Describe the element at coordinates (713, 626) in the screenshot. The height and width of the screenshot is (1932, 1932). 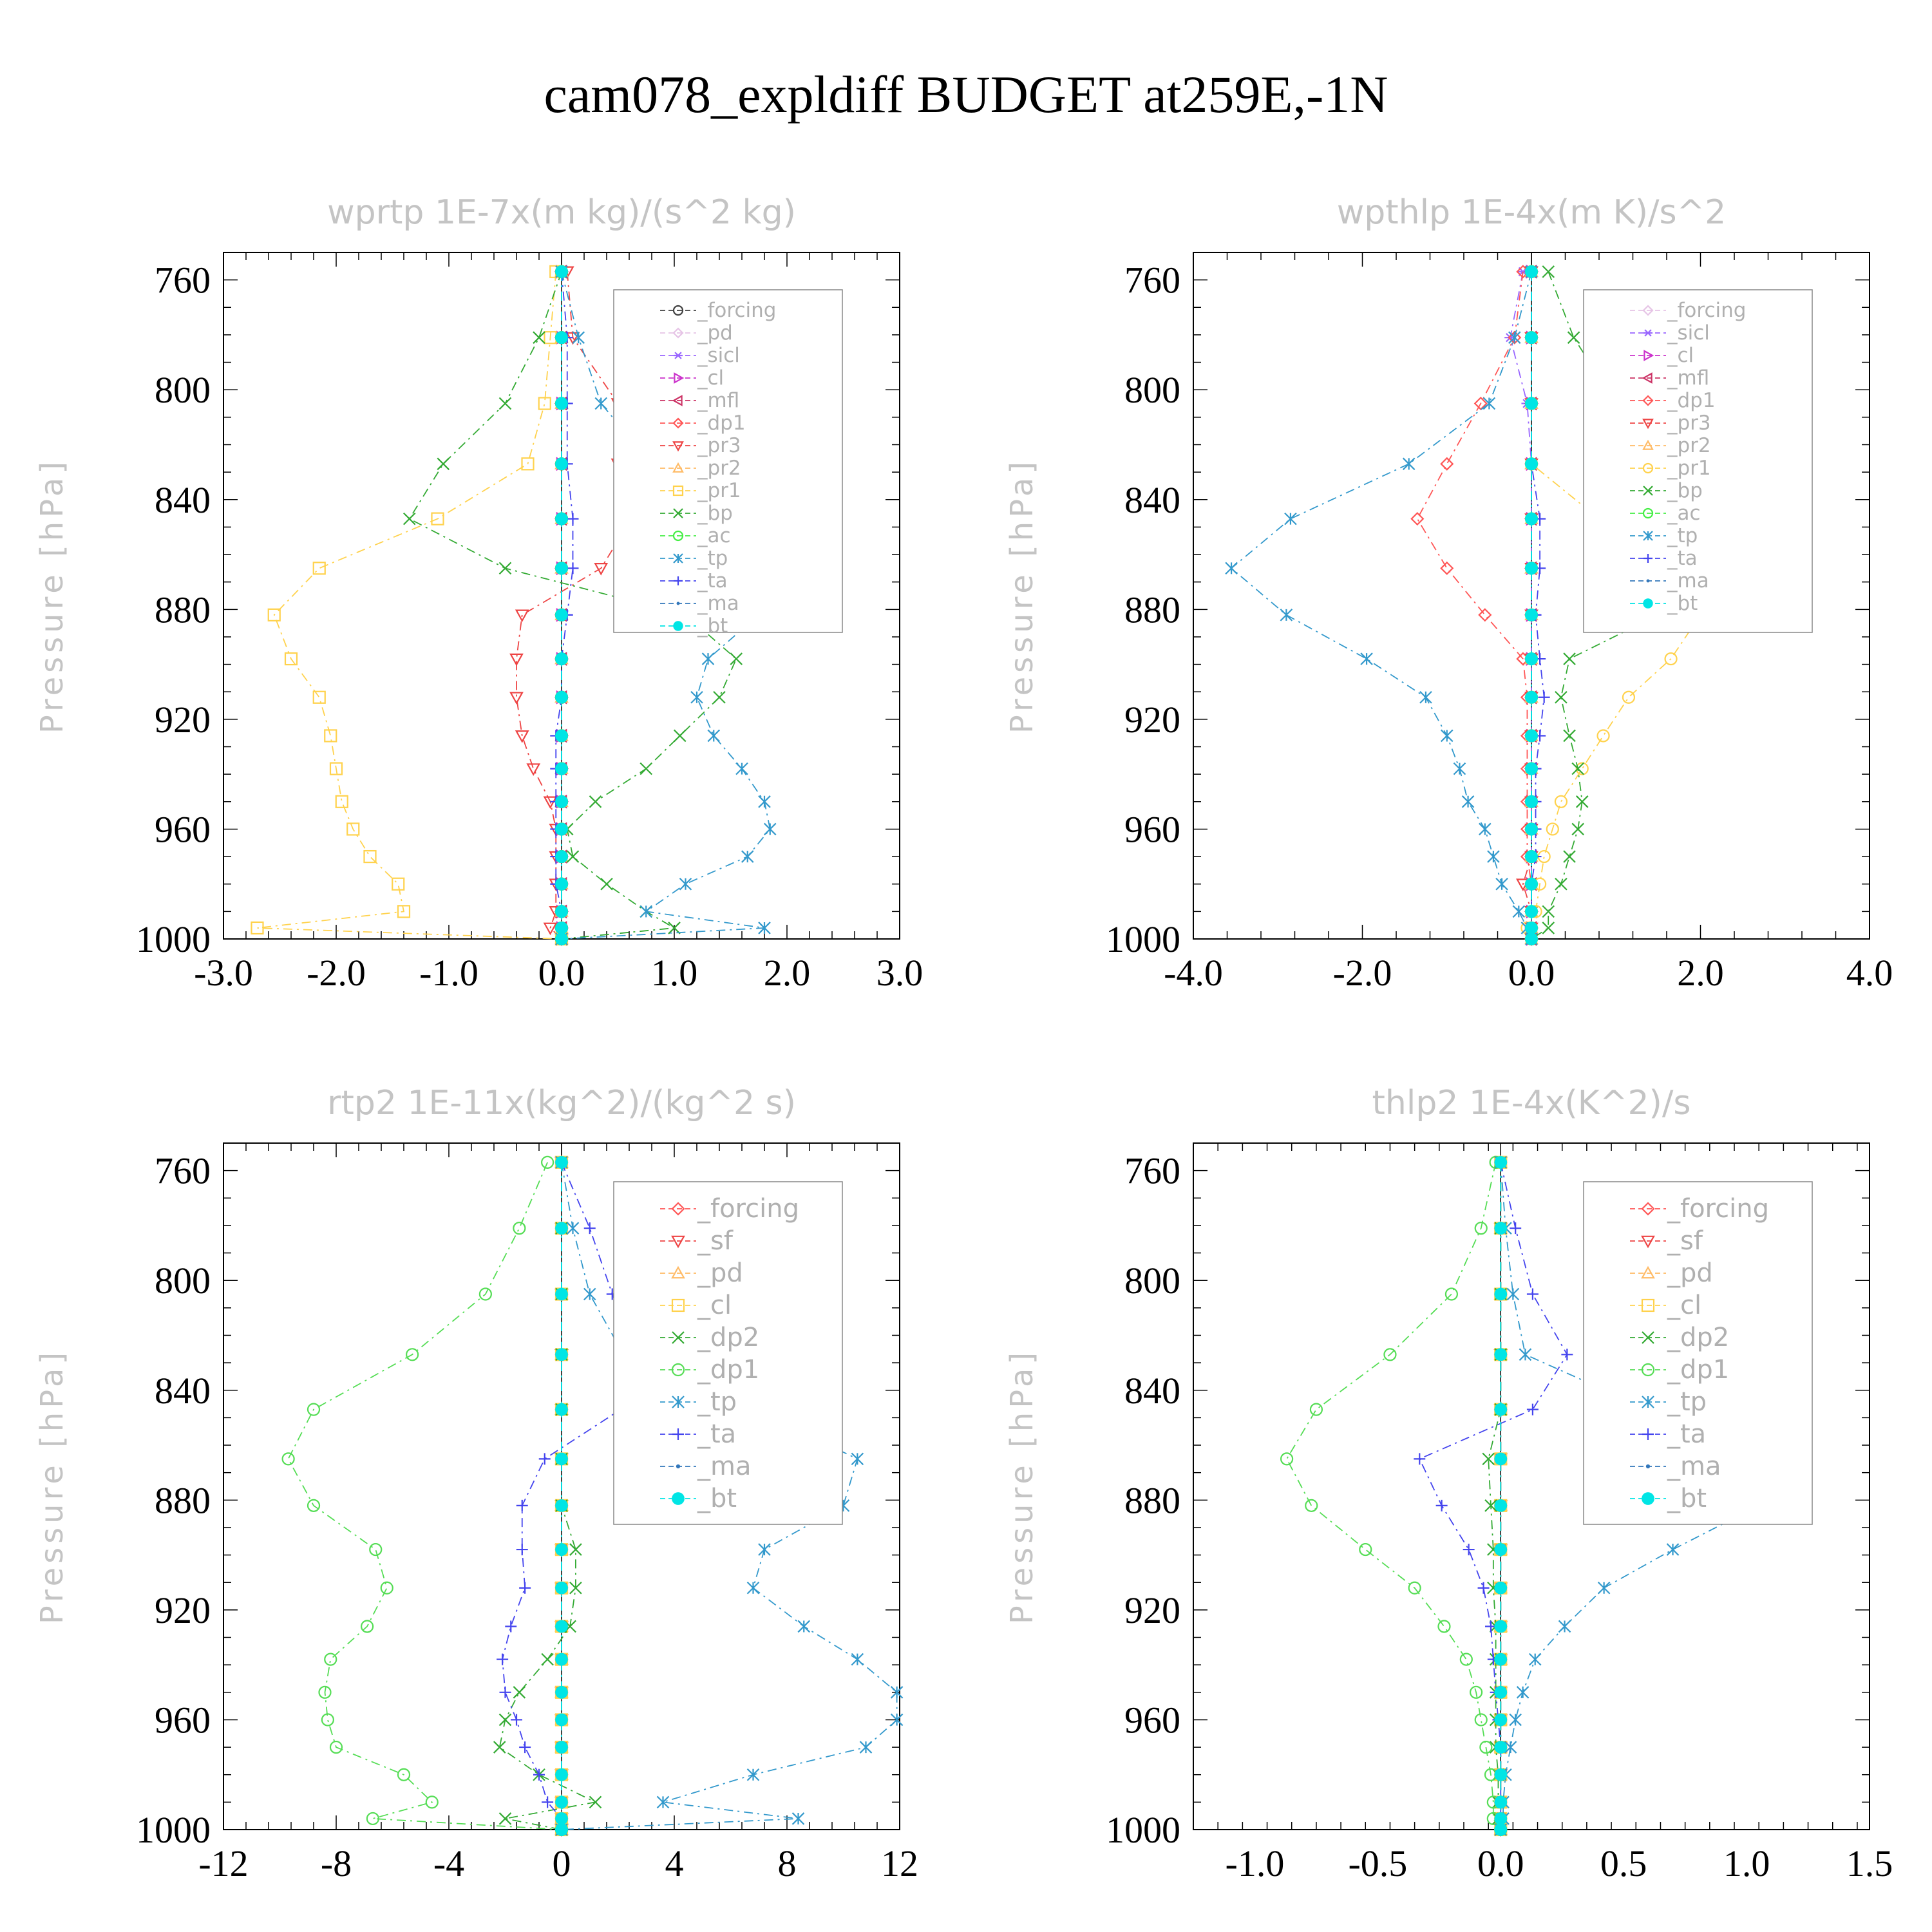
I see `legend-label: _bt` at that location.